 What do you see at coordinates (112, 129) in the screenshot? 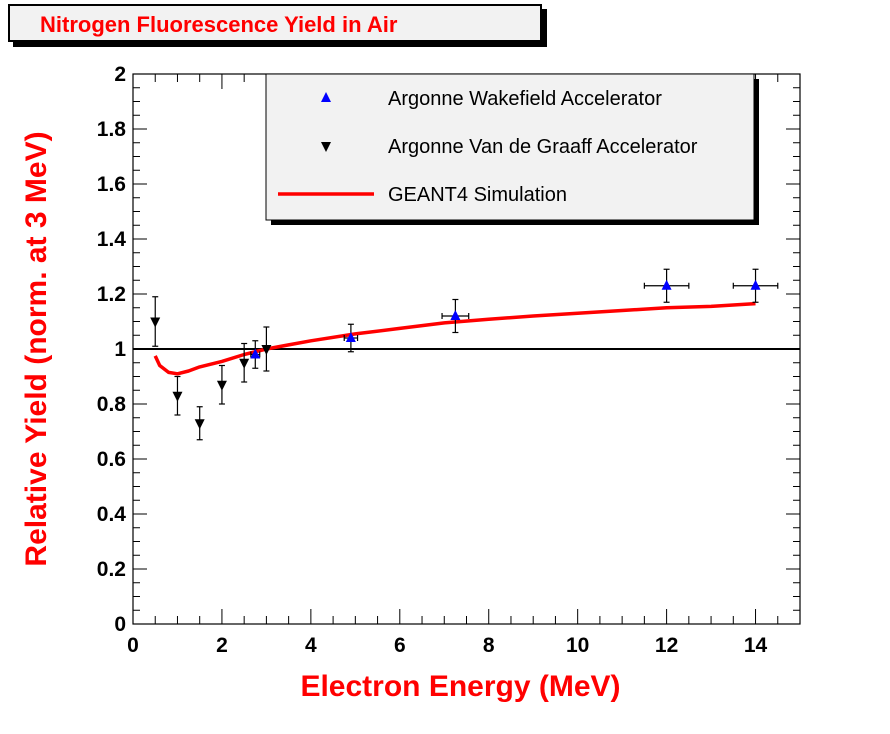
I see `y-tick-label: 1.8` at bounding box center [112, 129].